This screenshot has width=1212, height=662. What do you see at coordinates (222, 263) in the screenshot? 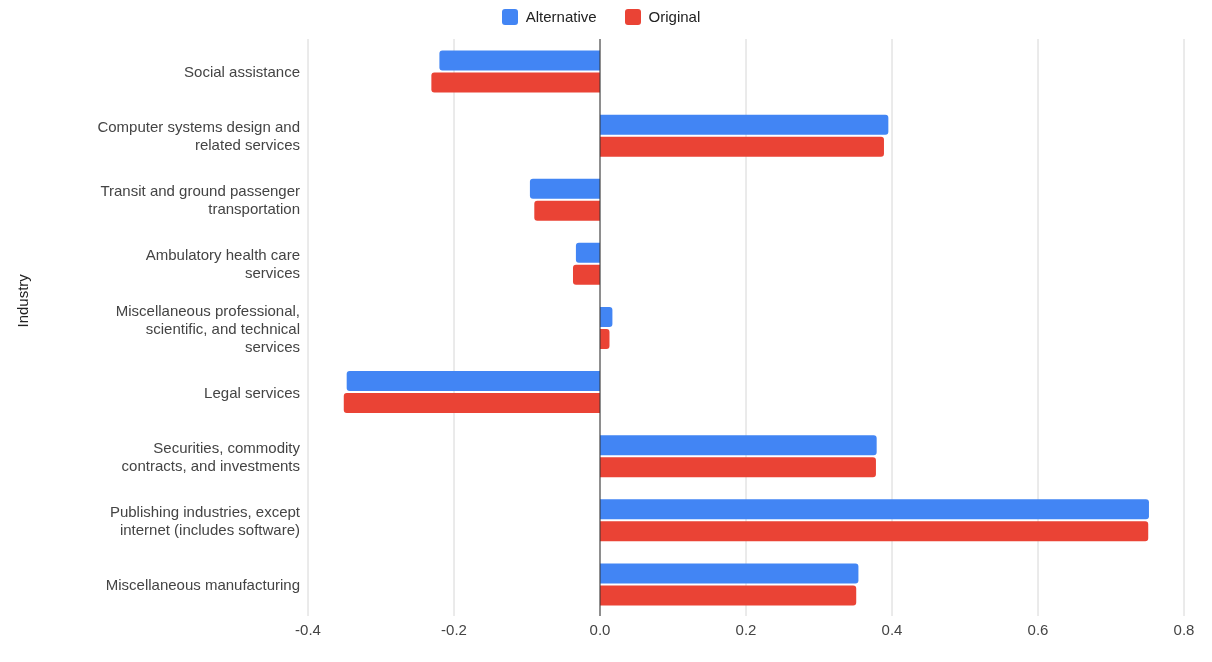
I see `y-tick-label: Ambulatory health care services` at bounding box center [222, 263].